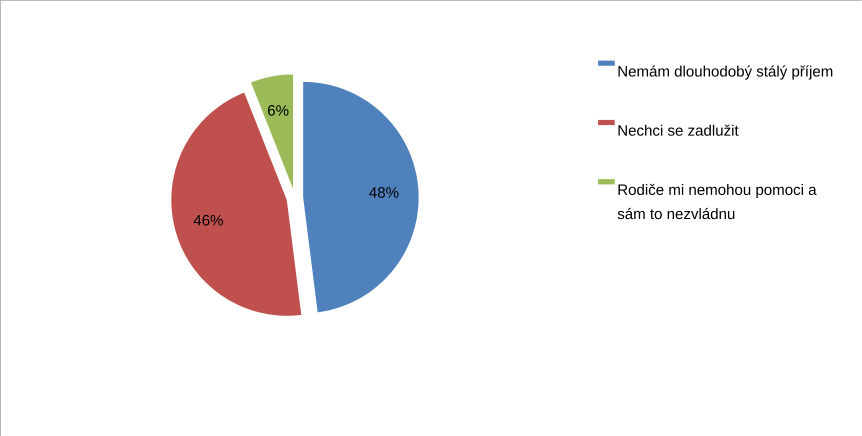 The image size is (862, 436). I want to click on legend-label: Rodiče mi nemohou pomoci a sám to nezvládnu, so click(717, 201).